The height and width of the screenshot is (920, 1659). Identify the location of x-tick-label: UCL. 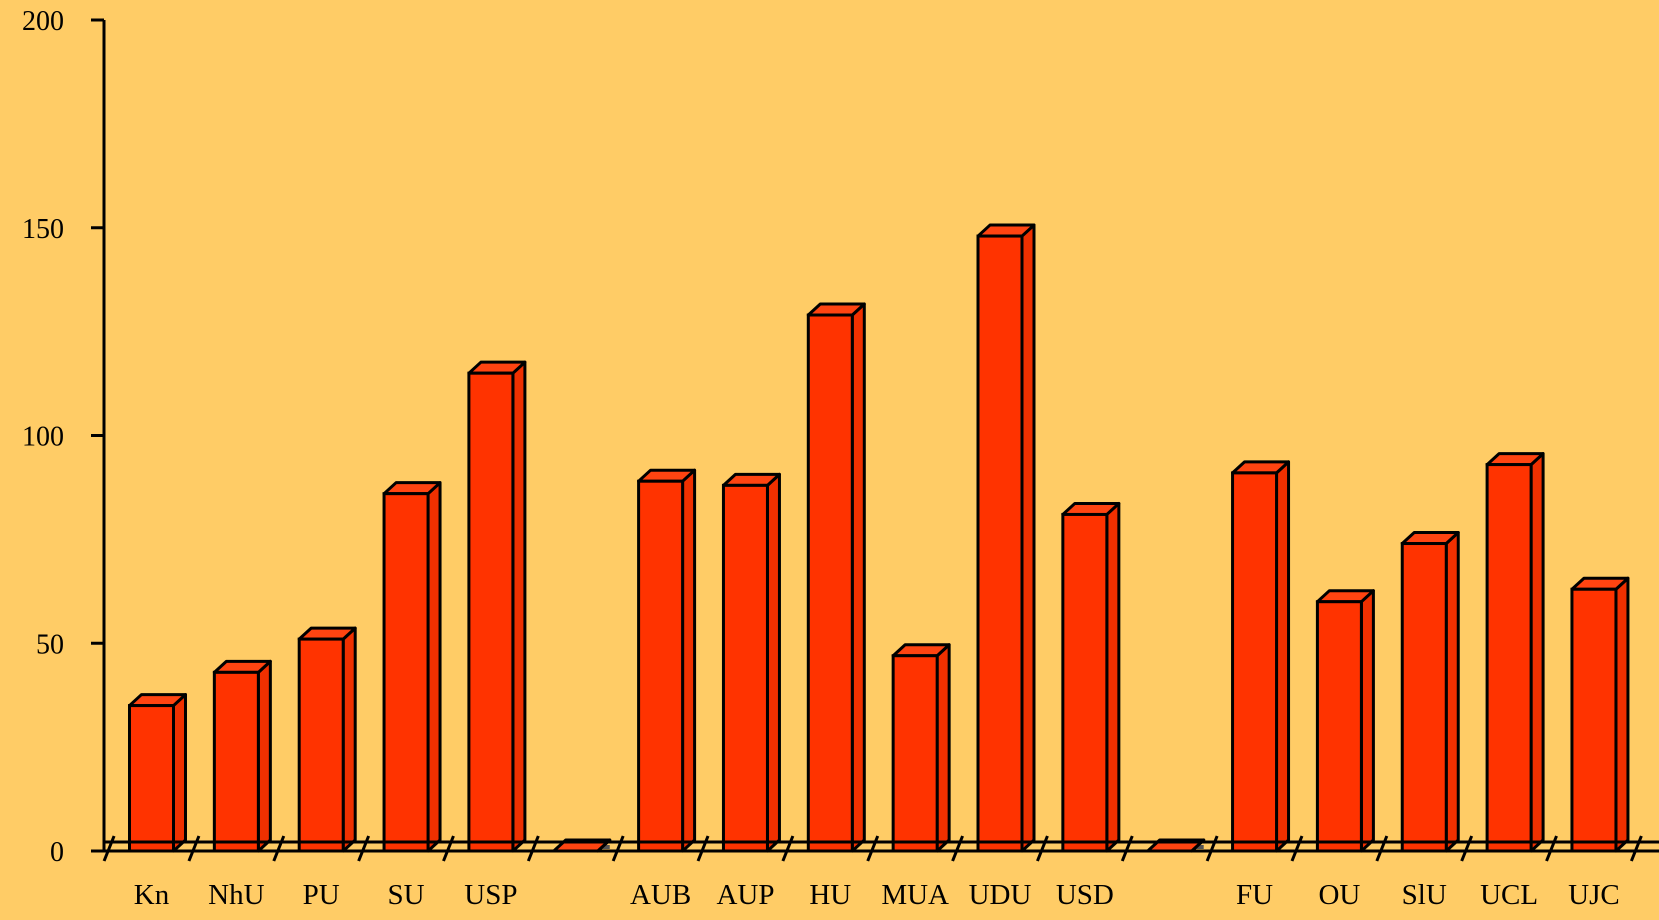
(1509, 895).